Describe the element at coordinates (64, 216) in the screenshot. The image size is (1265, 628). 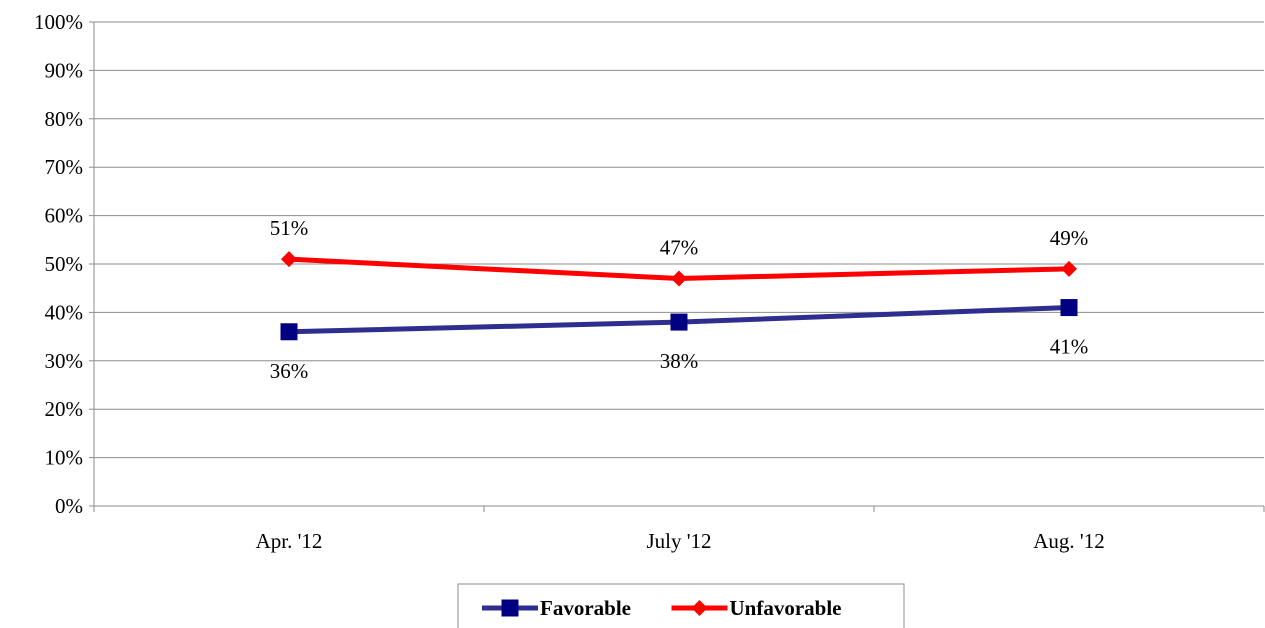
I see `y-tick-label: 60%` at that location.